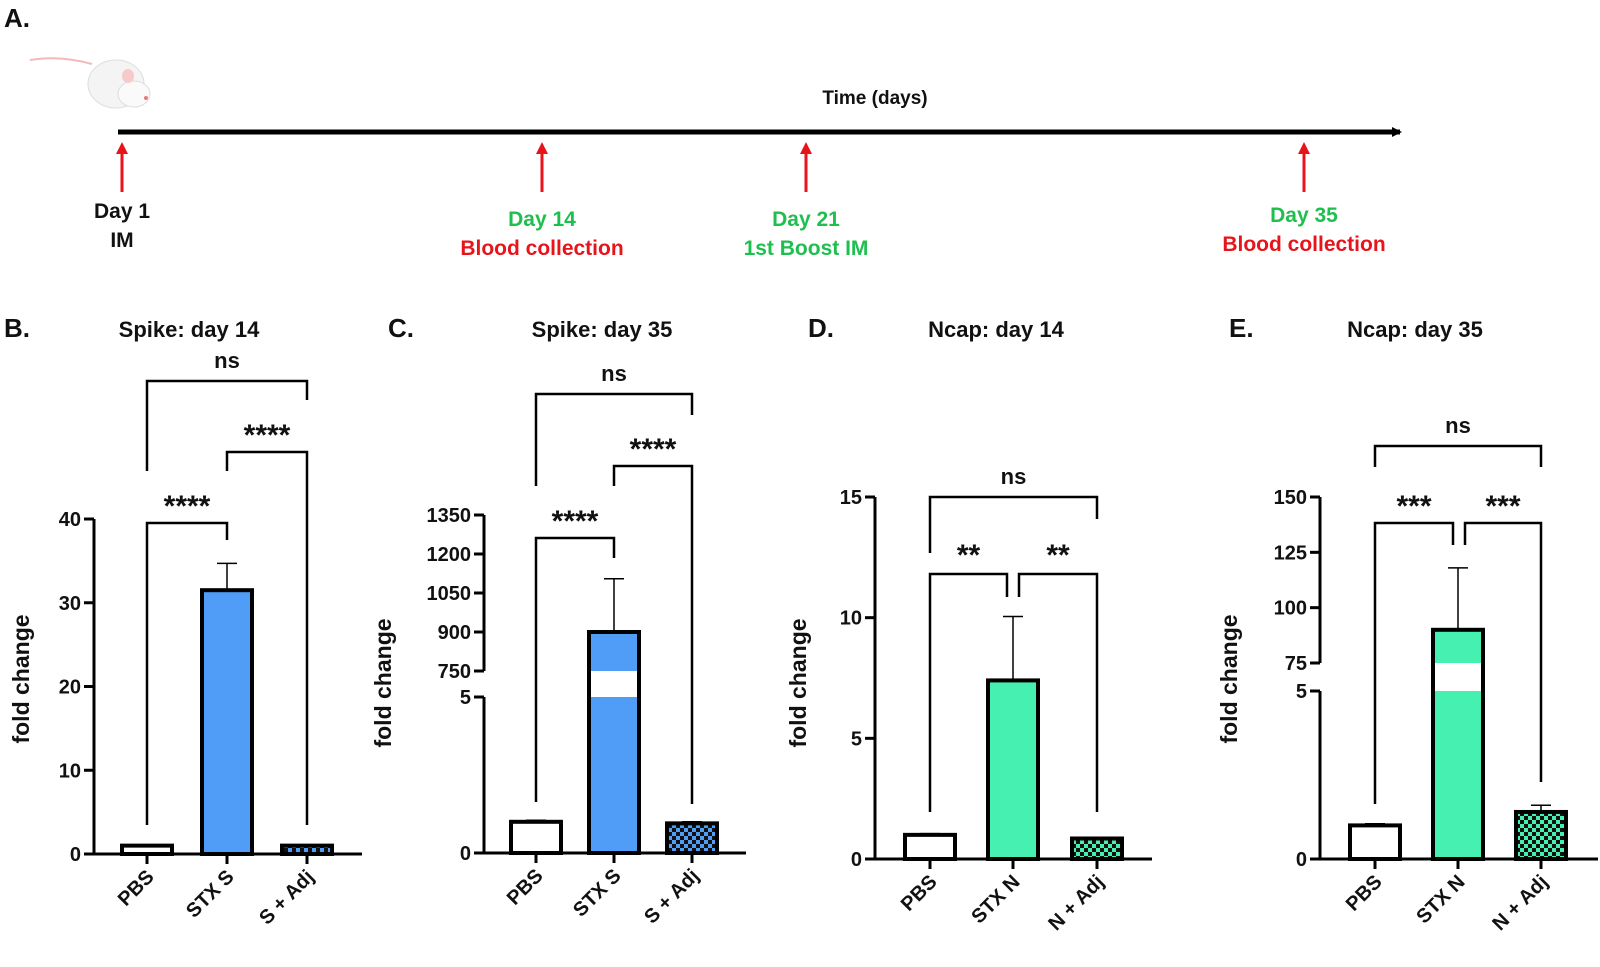 The image size is (1600, 967). I want to click on panel-label: E., so click(1241, 328).